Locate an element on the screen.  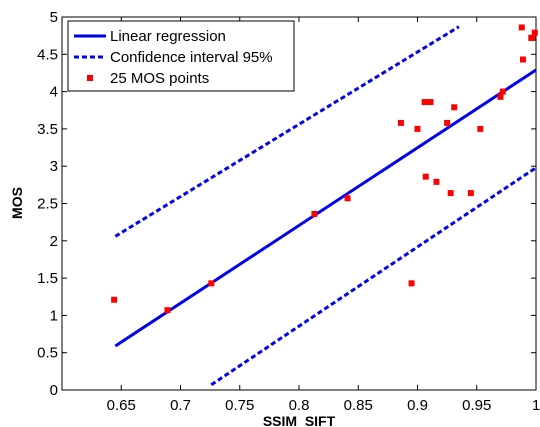
x-tick-label: 0.65 is located at coordinates (121, 405).